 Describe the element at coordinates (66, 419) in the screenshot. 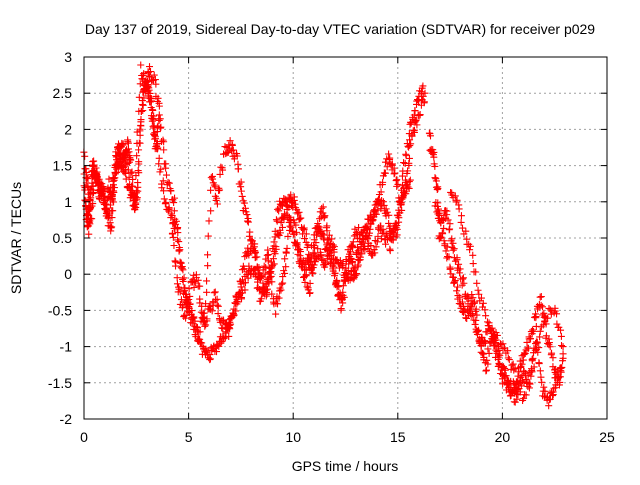

I see `y-tick-label: -2` at that location.